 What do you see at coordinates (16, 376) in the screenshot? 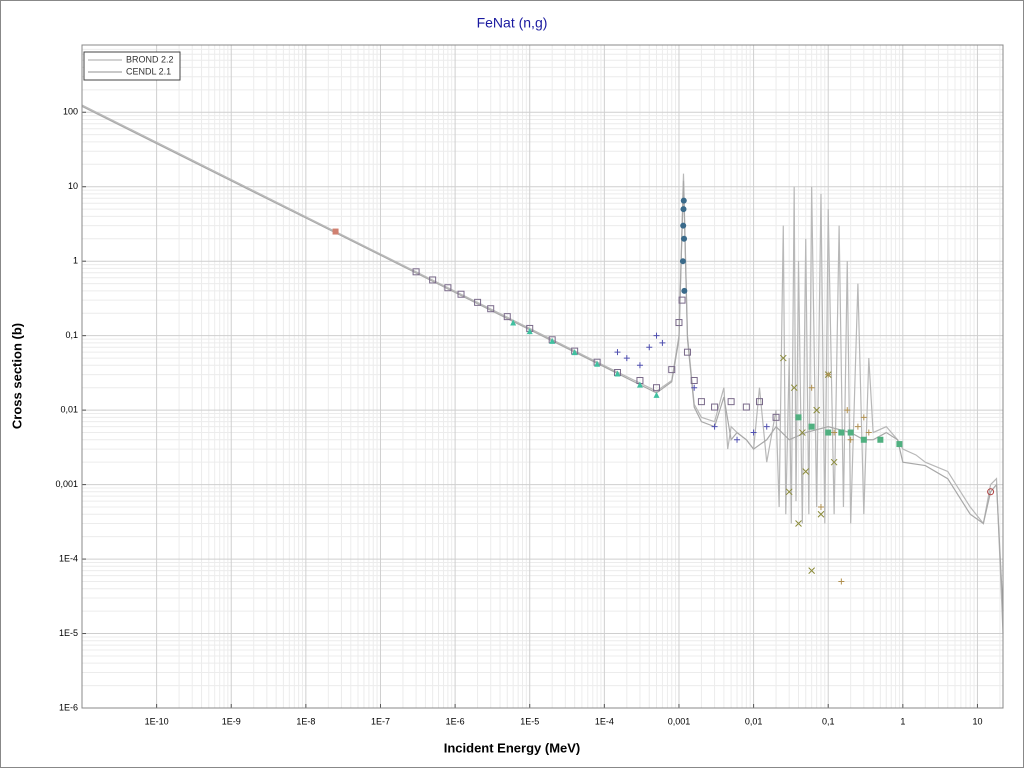
I see `y-axis-title: Cross section (b)` at bounding box center [16, 376].